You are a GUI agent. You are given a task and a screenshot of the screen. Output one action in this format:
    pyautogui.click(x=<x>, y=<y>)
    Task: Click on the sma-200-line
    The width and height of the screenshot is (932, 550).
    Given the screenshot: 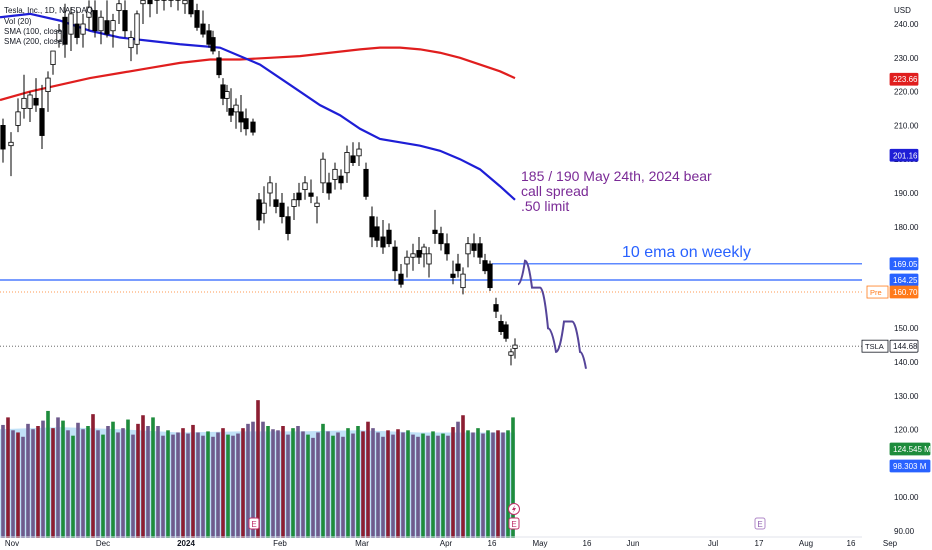 What is the action you would take?
    pyautogui.click(x=258, y=74)
    